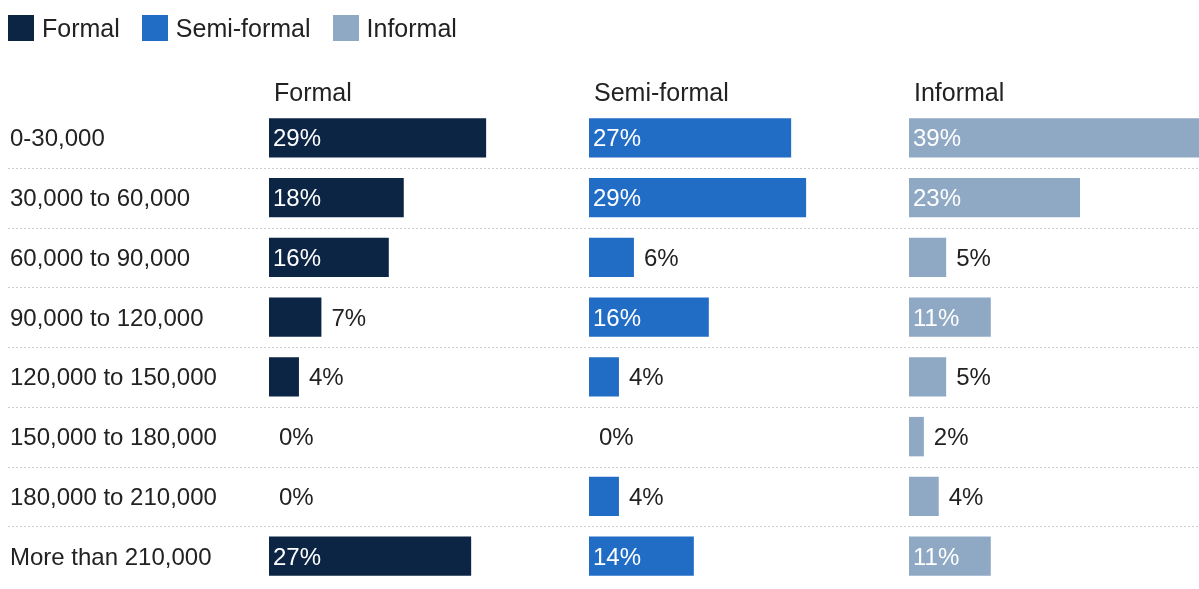 The image size is (1199, 589). What do you see at coordinates (937, 138) in the screenshot?
I see `data-label: 39%` at bounding box center [937, 138].